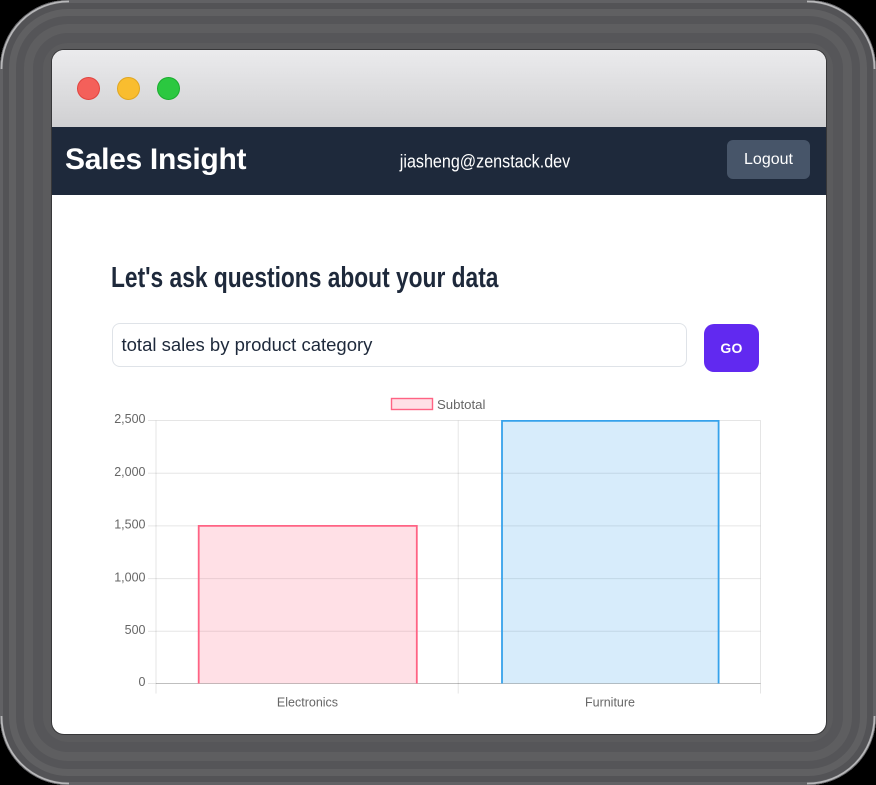 Image resolution: width=876 pixels, height=785 pixels. I want to click on svg-text: 2,000, so click(129, 472).